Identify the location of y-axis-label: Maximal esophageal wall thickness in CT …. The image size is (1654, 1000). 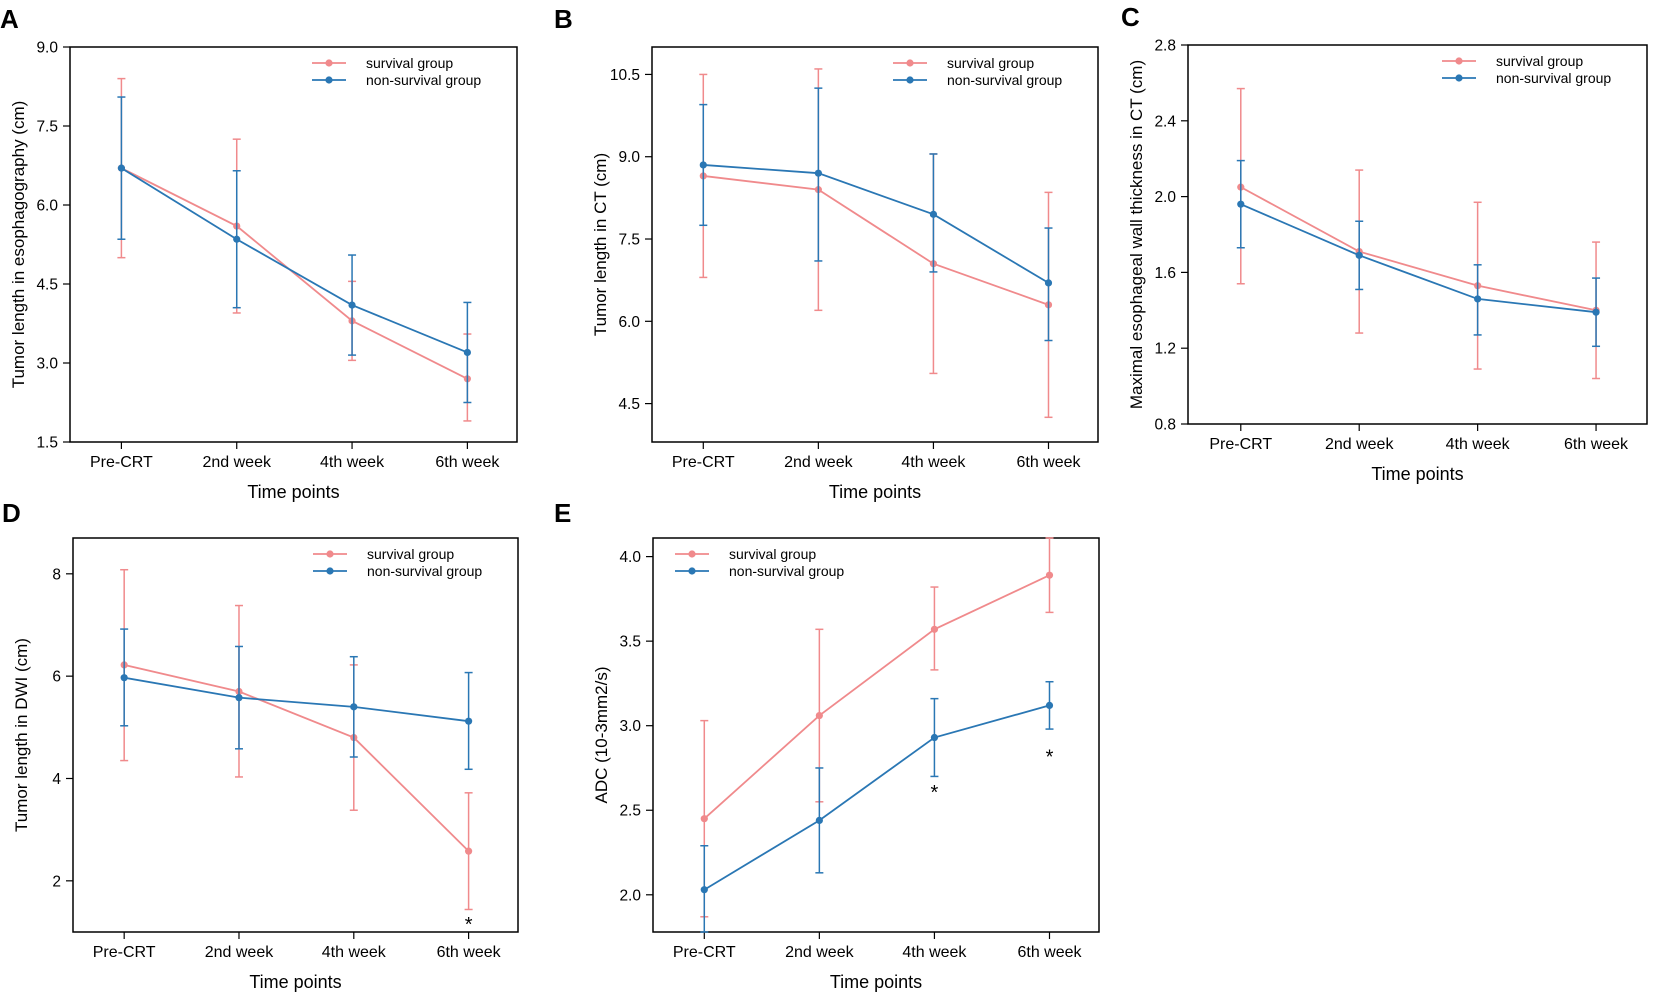
(1136, 234).